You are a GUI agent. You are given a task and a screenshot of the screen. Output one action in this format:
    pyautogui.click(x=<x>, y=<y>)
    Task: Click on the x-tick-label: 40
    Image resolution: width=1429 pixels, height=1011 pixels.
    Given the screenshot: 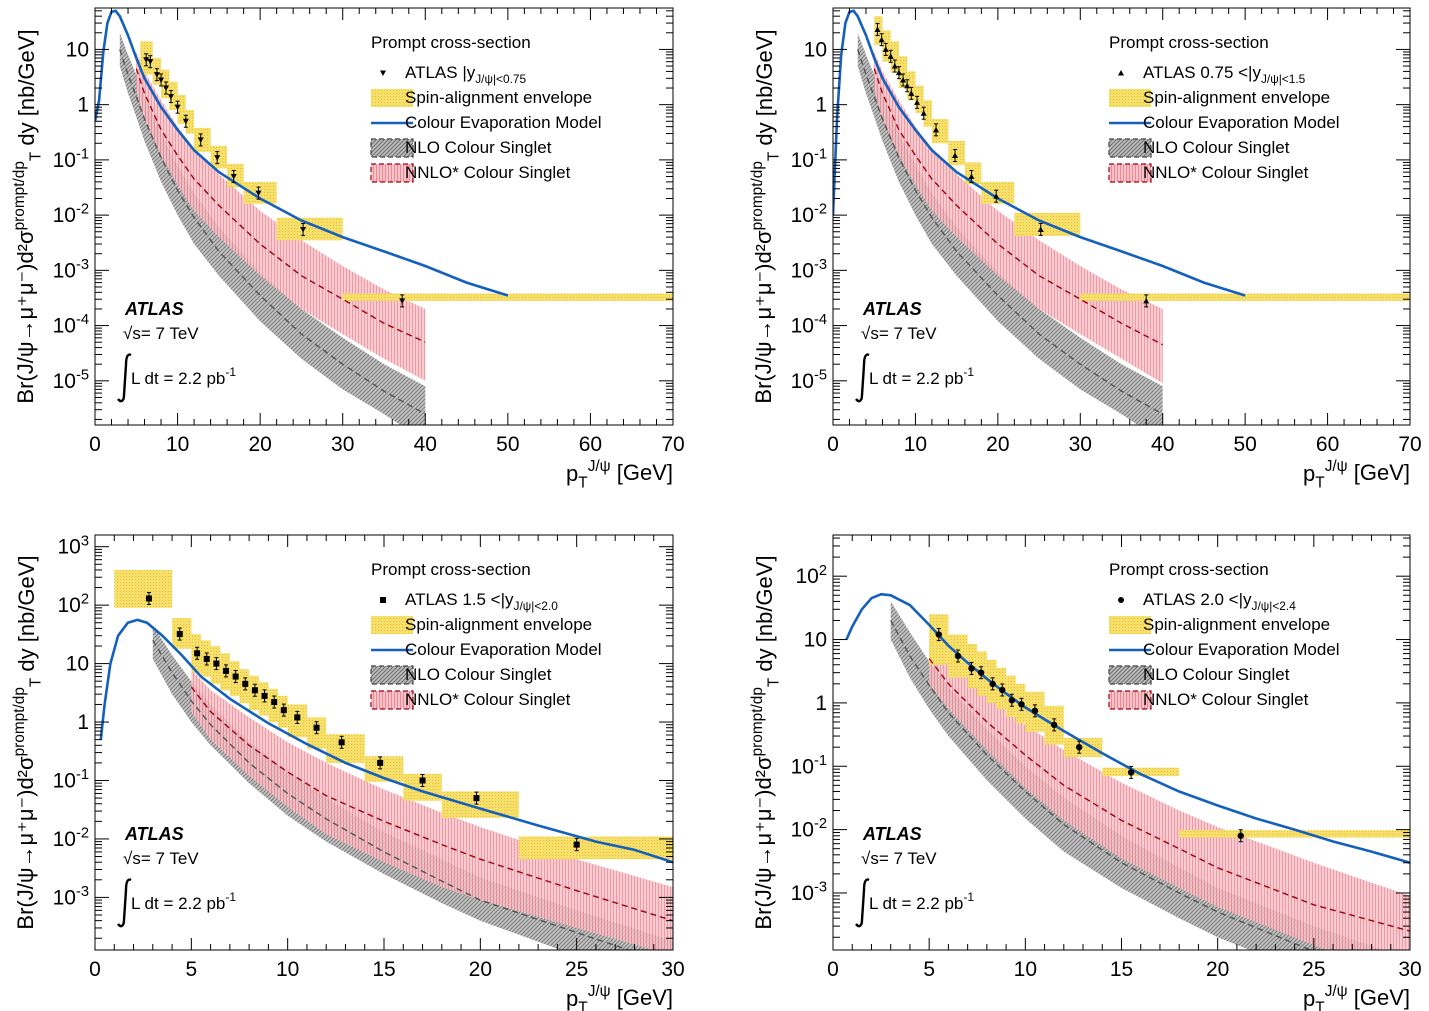 What is the action you would take?
    pyautogui.click(x=425, y=444)
    